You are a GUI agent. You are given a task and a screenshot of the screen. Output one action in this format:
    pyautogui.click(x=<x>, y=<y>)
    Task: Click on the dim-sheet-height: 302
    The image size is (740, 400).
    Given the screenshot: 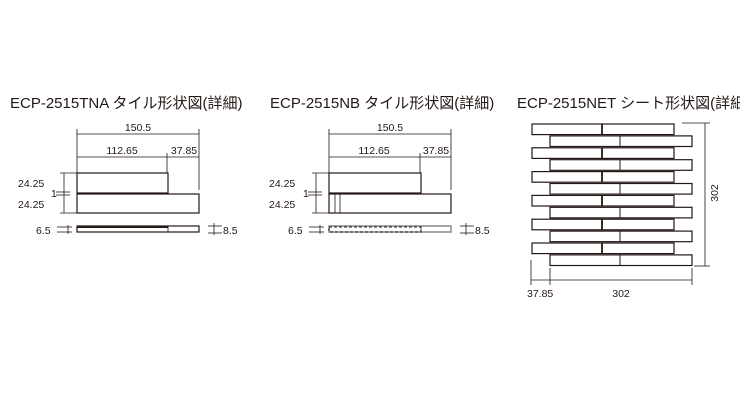 What is the action you would take?
    pyautogui.click(x=715, y=193)
    